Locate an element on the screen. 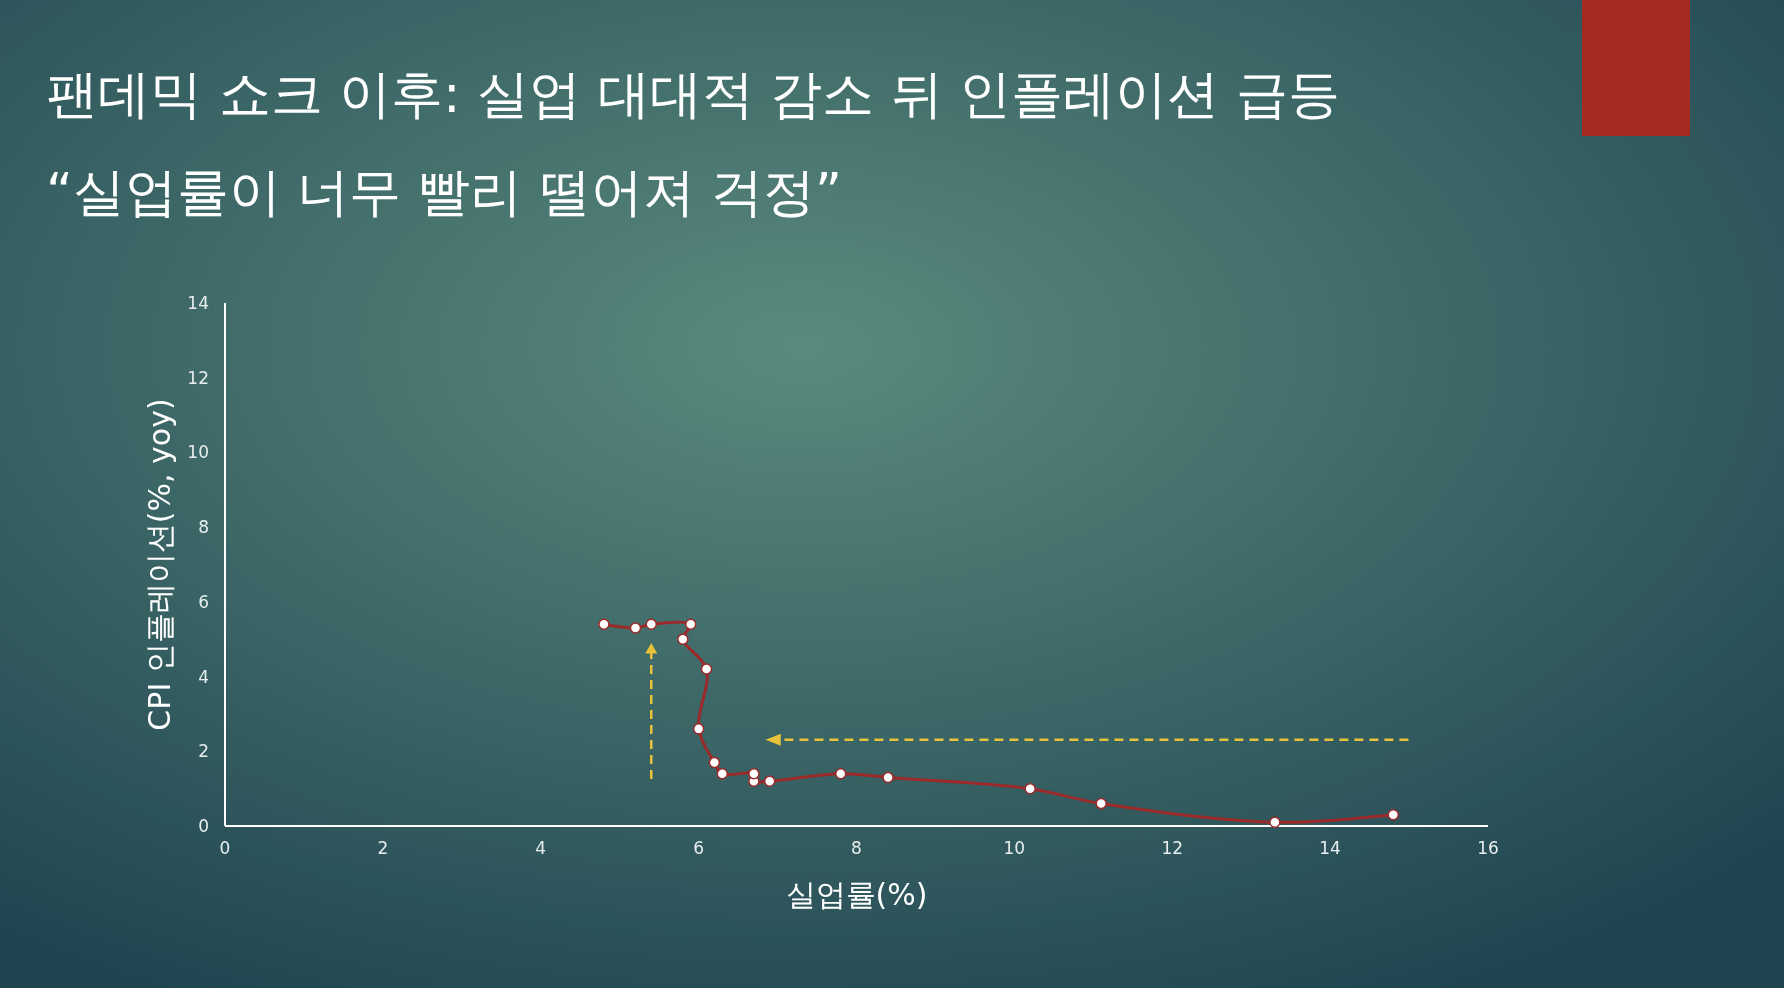 The height and width of the screenshot is (988, 1784). x-axis-title: 실업률(%) is located at coordinates (856, 894).